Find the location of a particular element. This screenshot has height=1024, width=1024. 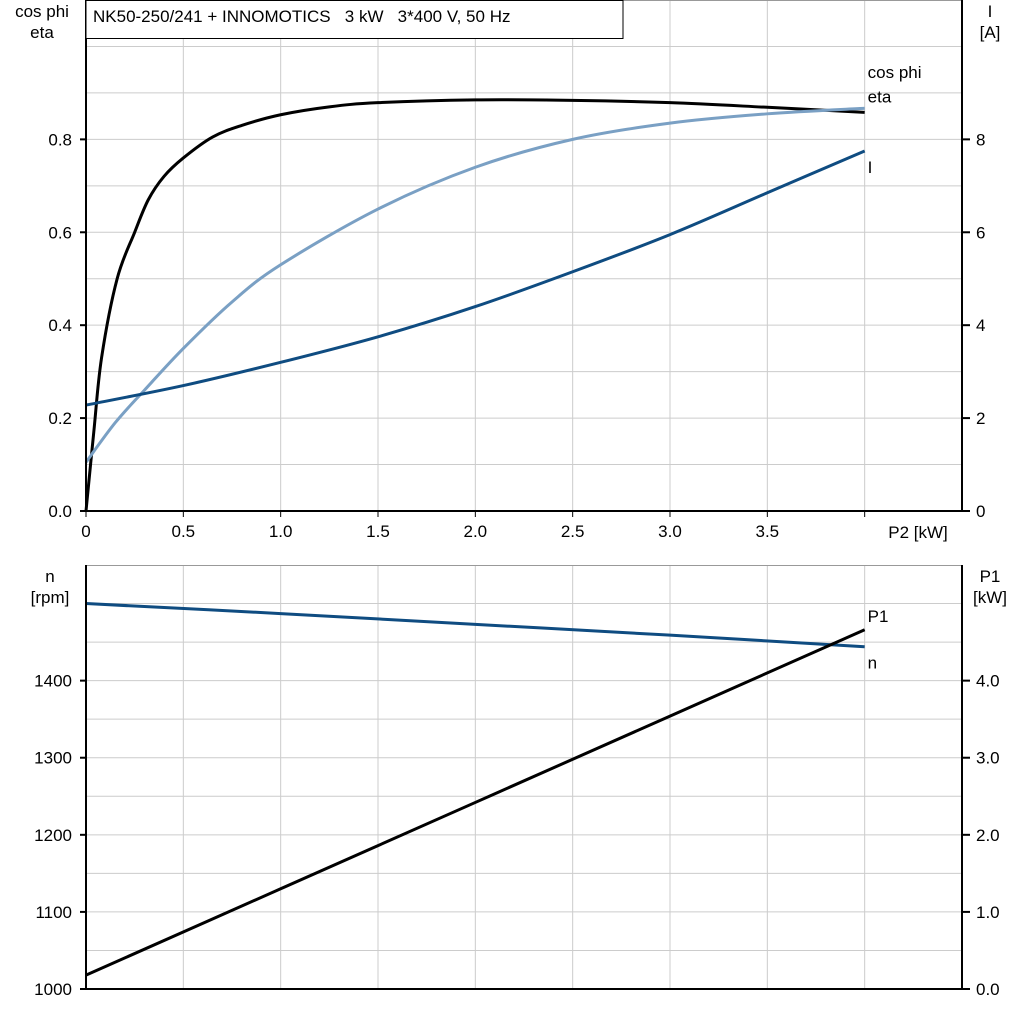

x-tick-label: 2.5 is located at coordinates (573, 531).